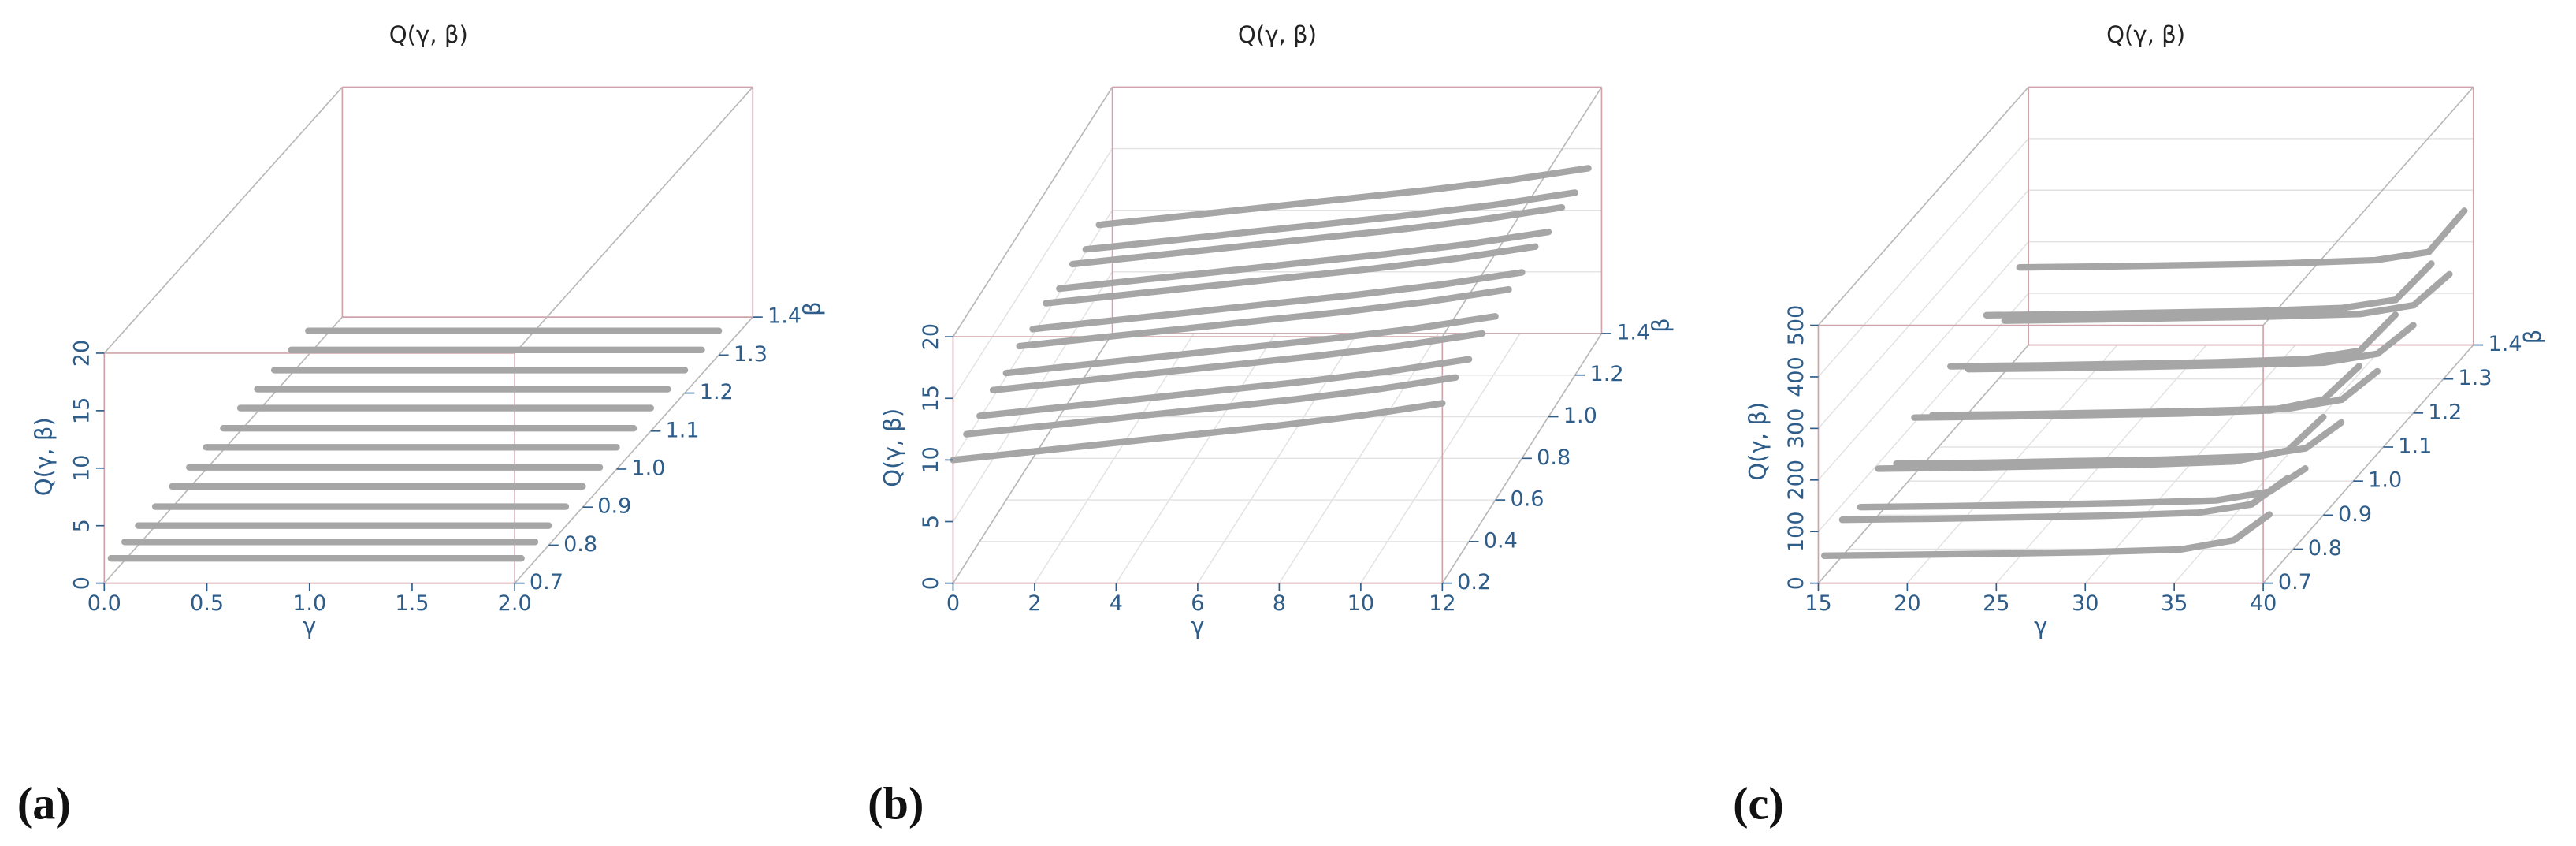  I want to click on x-tick-label: 12, so click(1442, 604).